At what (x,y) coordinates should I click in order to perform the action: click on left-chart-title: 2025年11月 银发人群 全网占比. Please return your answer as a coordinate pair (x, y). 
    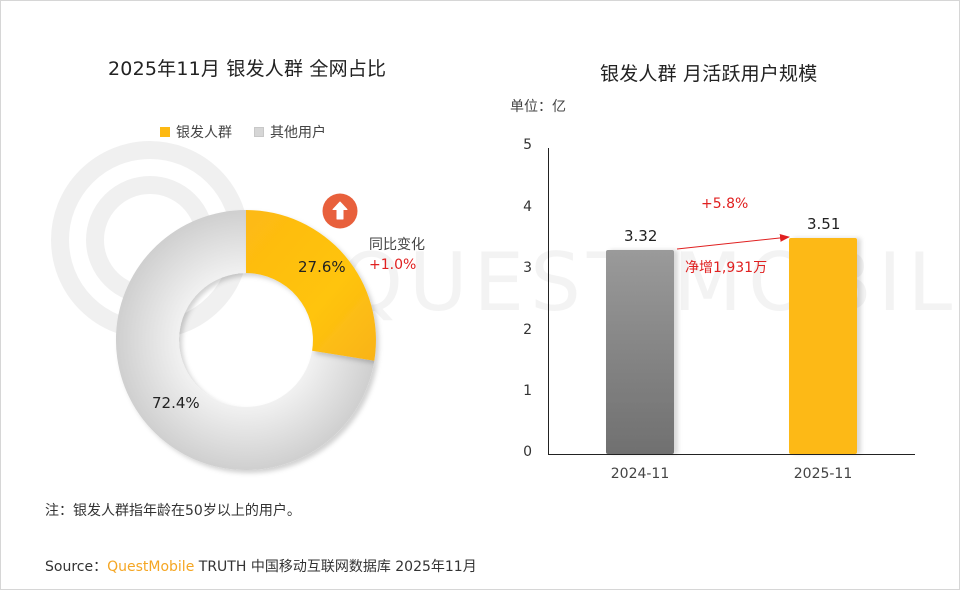
    Looking at the image, I should click on (247, 69).